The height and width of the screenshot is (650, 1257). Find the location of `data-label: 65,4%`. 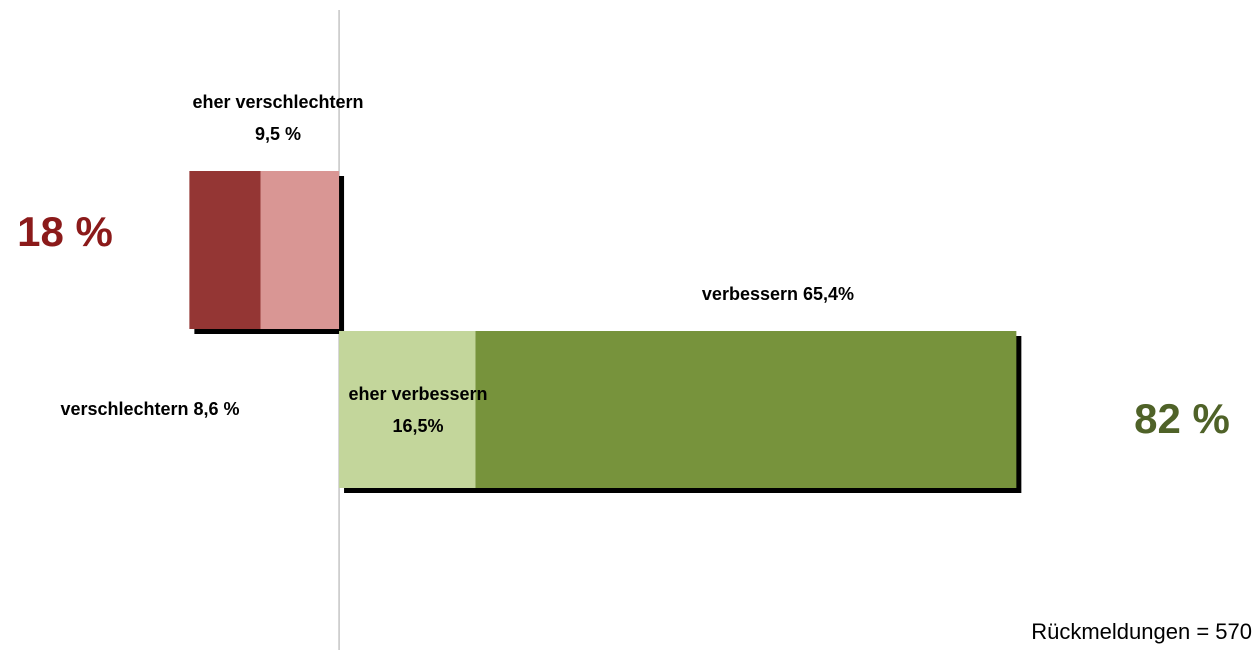

data-label: 65,4% is located at coordinates (828, 294).